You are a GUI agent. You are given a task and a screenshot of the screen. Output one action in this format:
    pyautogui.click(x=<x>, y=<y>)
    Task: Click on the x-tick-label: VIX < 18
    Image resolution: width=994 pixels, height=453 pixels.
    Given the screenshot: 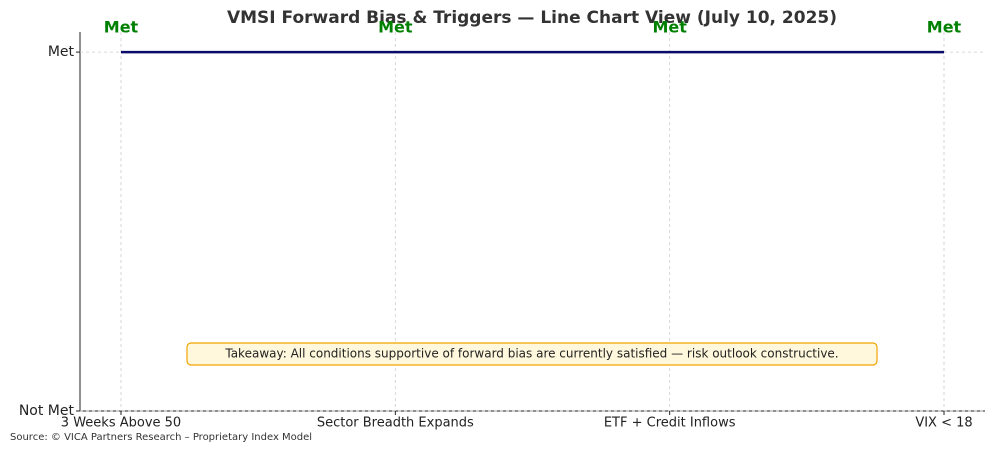 What is the action you would take?
    pyautogui.click(x=943, y=423)
    